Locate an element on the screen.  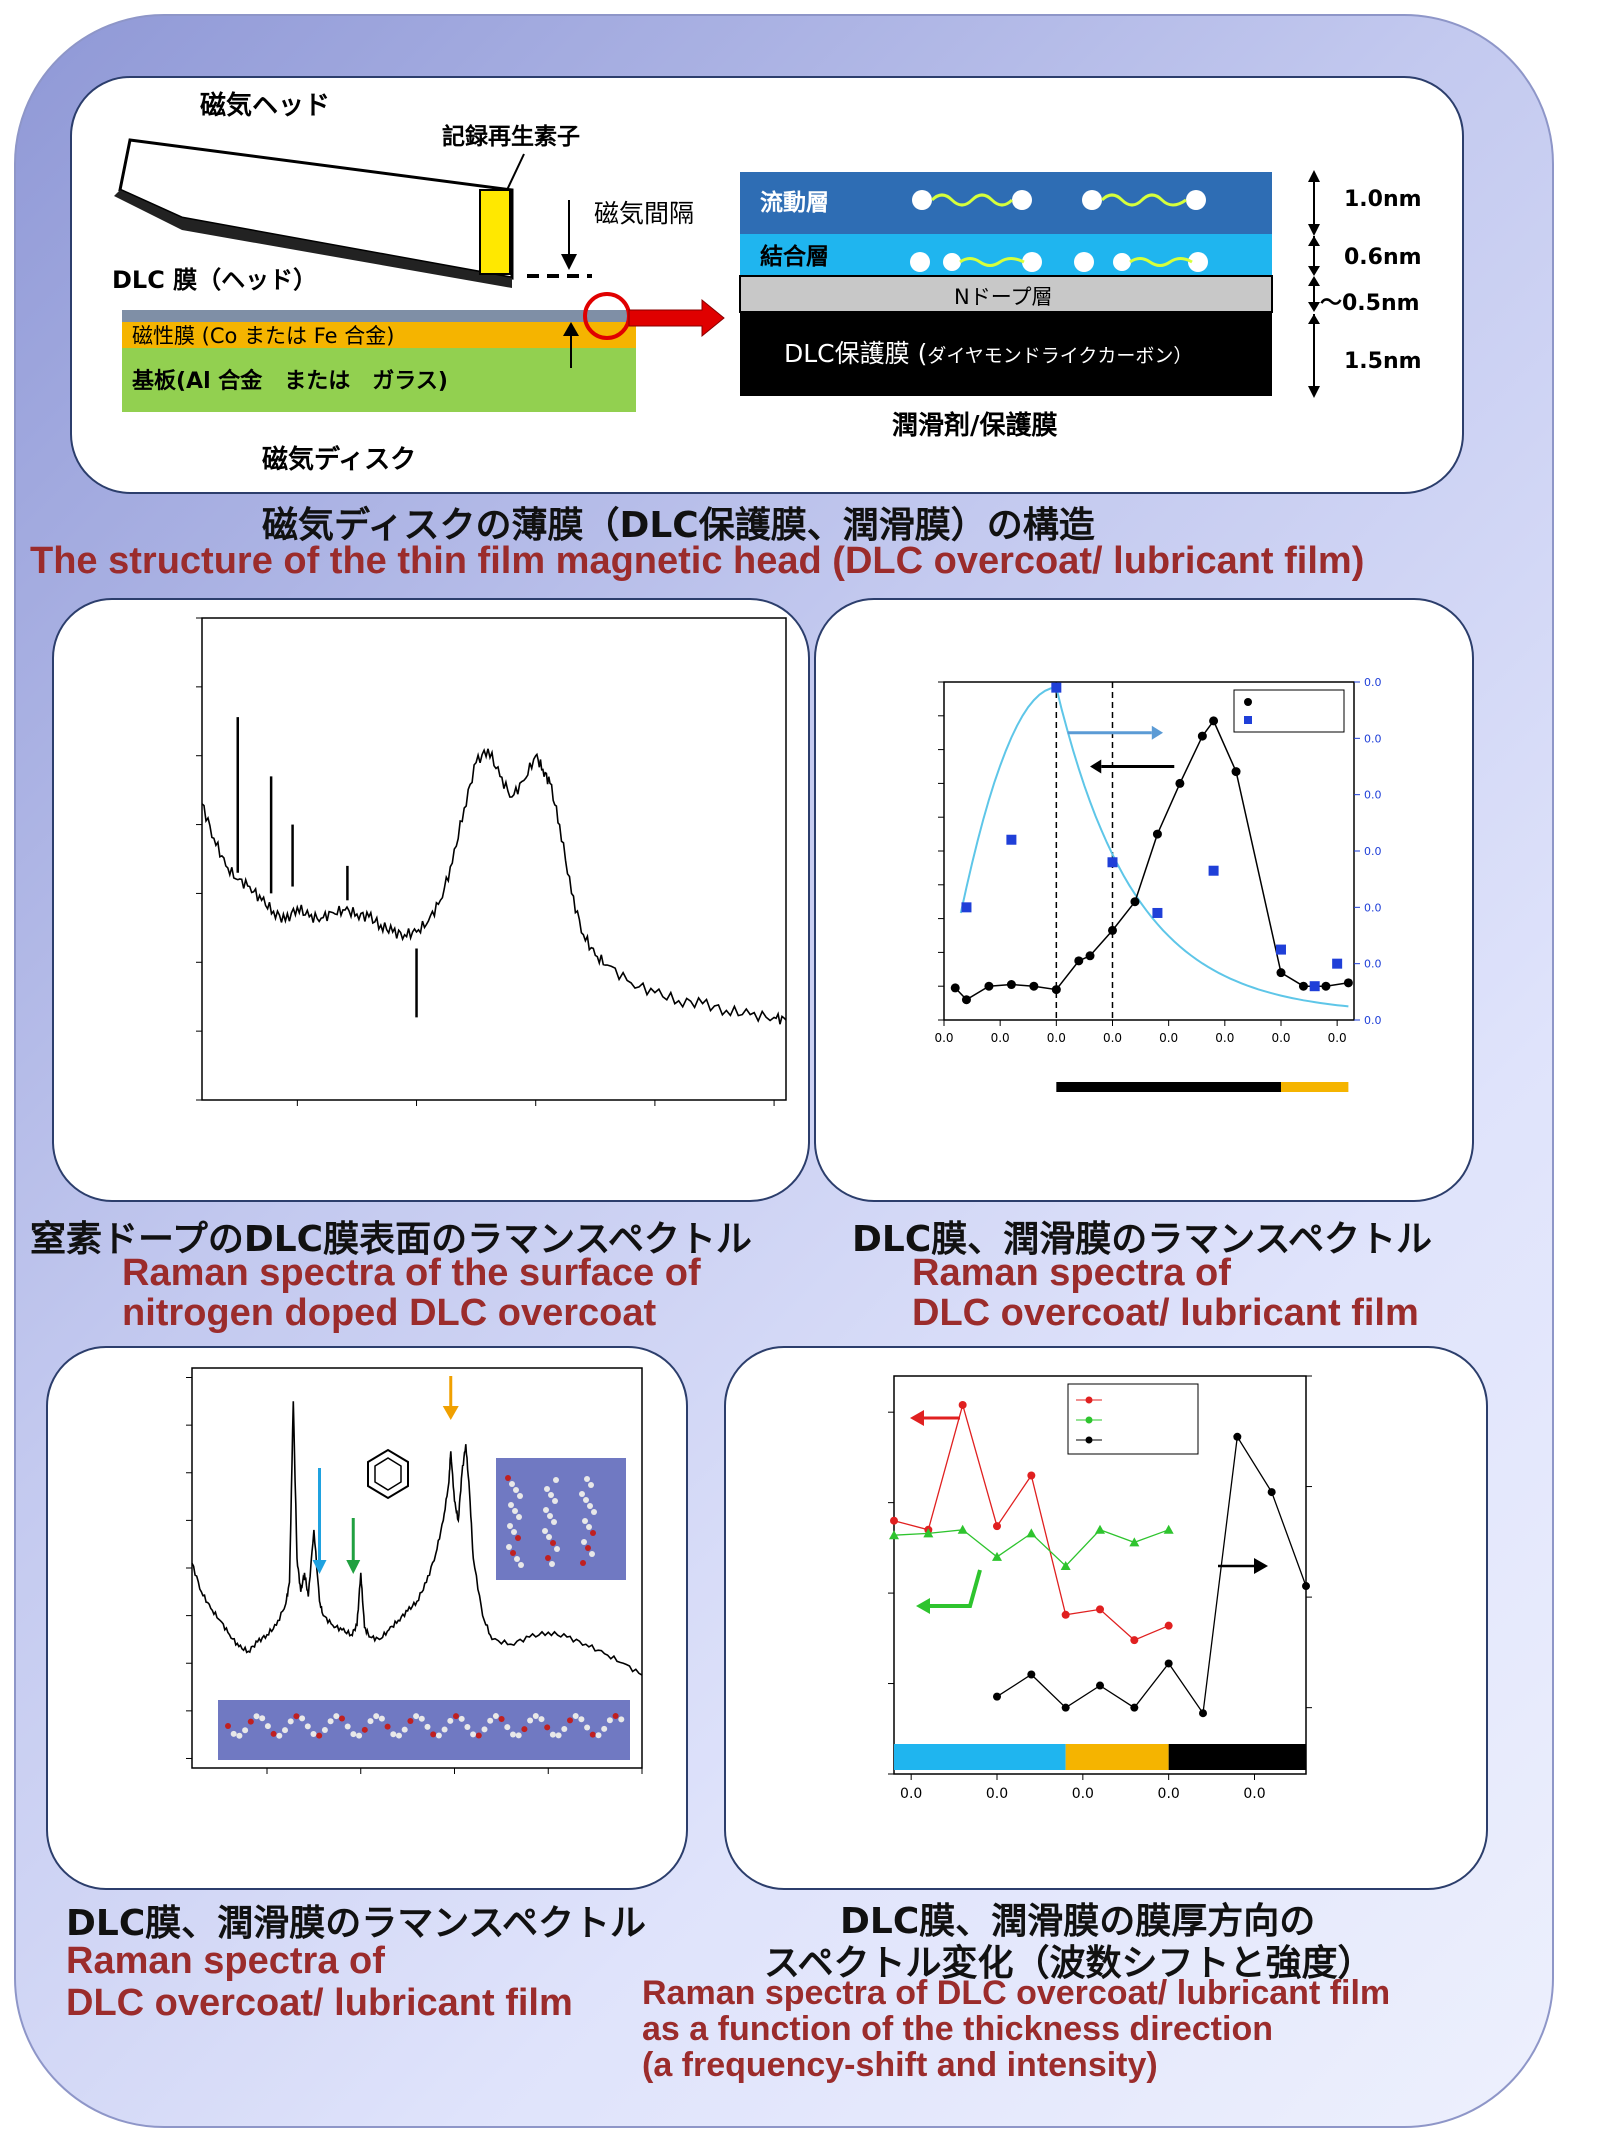
spectrum-line is located at coordinates (417, 1538).